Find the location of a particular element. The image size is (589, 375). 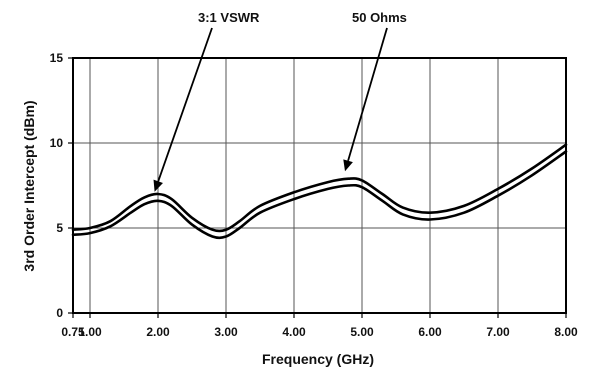

x-axis-title: Frequency (GHz) is located at coordinates (318, 359).